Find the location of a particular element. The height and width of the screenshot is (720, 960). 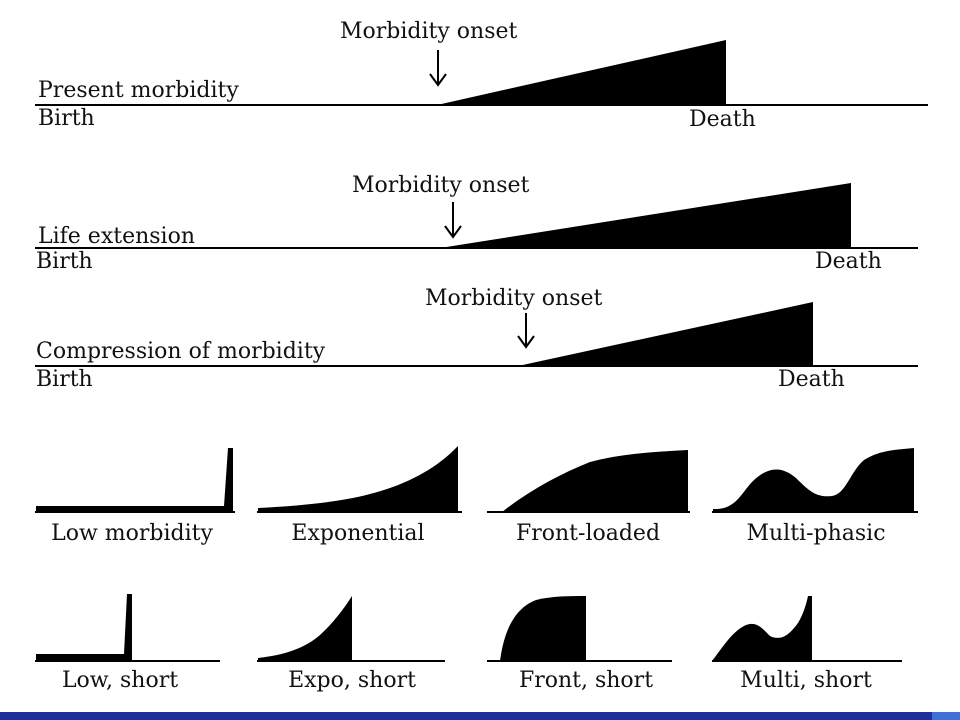

profile-exponential is located at coordinates (359, 479).